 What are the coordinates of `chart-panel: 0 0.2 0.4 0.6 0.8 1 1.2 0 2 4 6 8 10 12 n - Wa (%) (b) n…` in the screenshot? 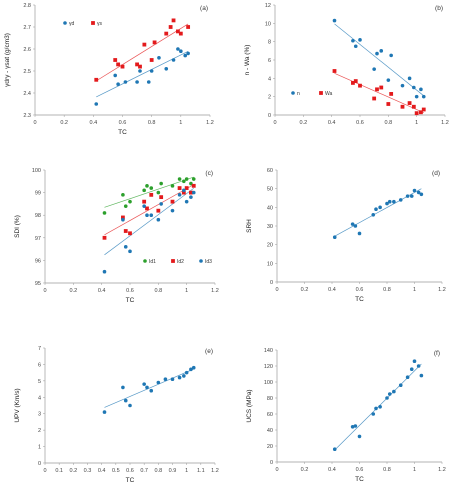 It's located at (346, 64).